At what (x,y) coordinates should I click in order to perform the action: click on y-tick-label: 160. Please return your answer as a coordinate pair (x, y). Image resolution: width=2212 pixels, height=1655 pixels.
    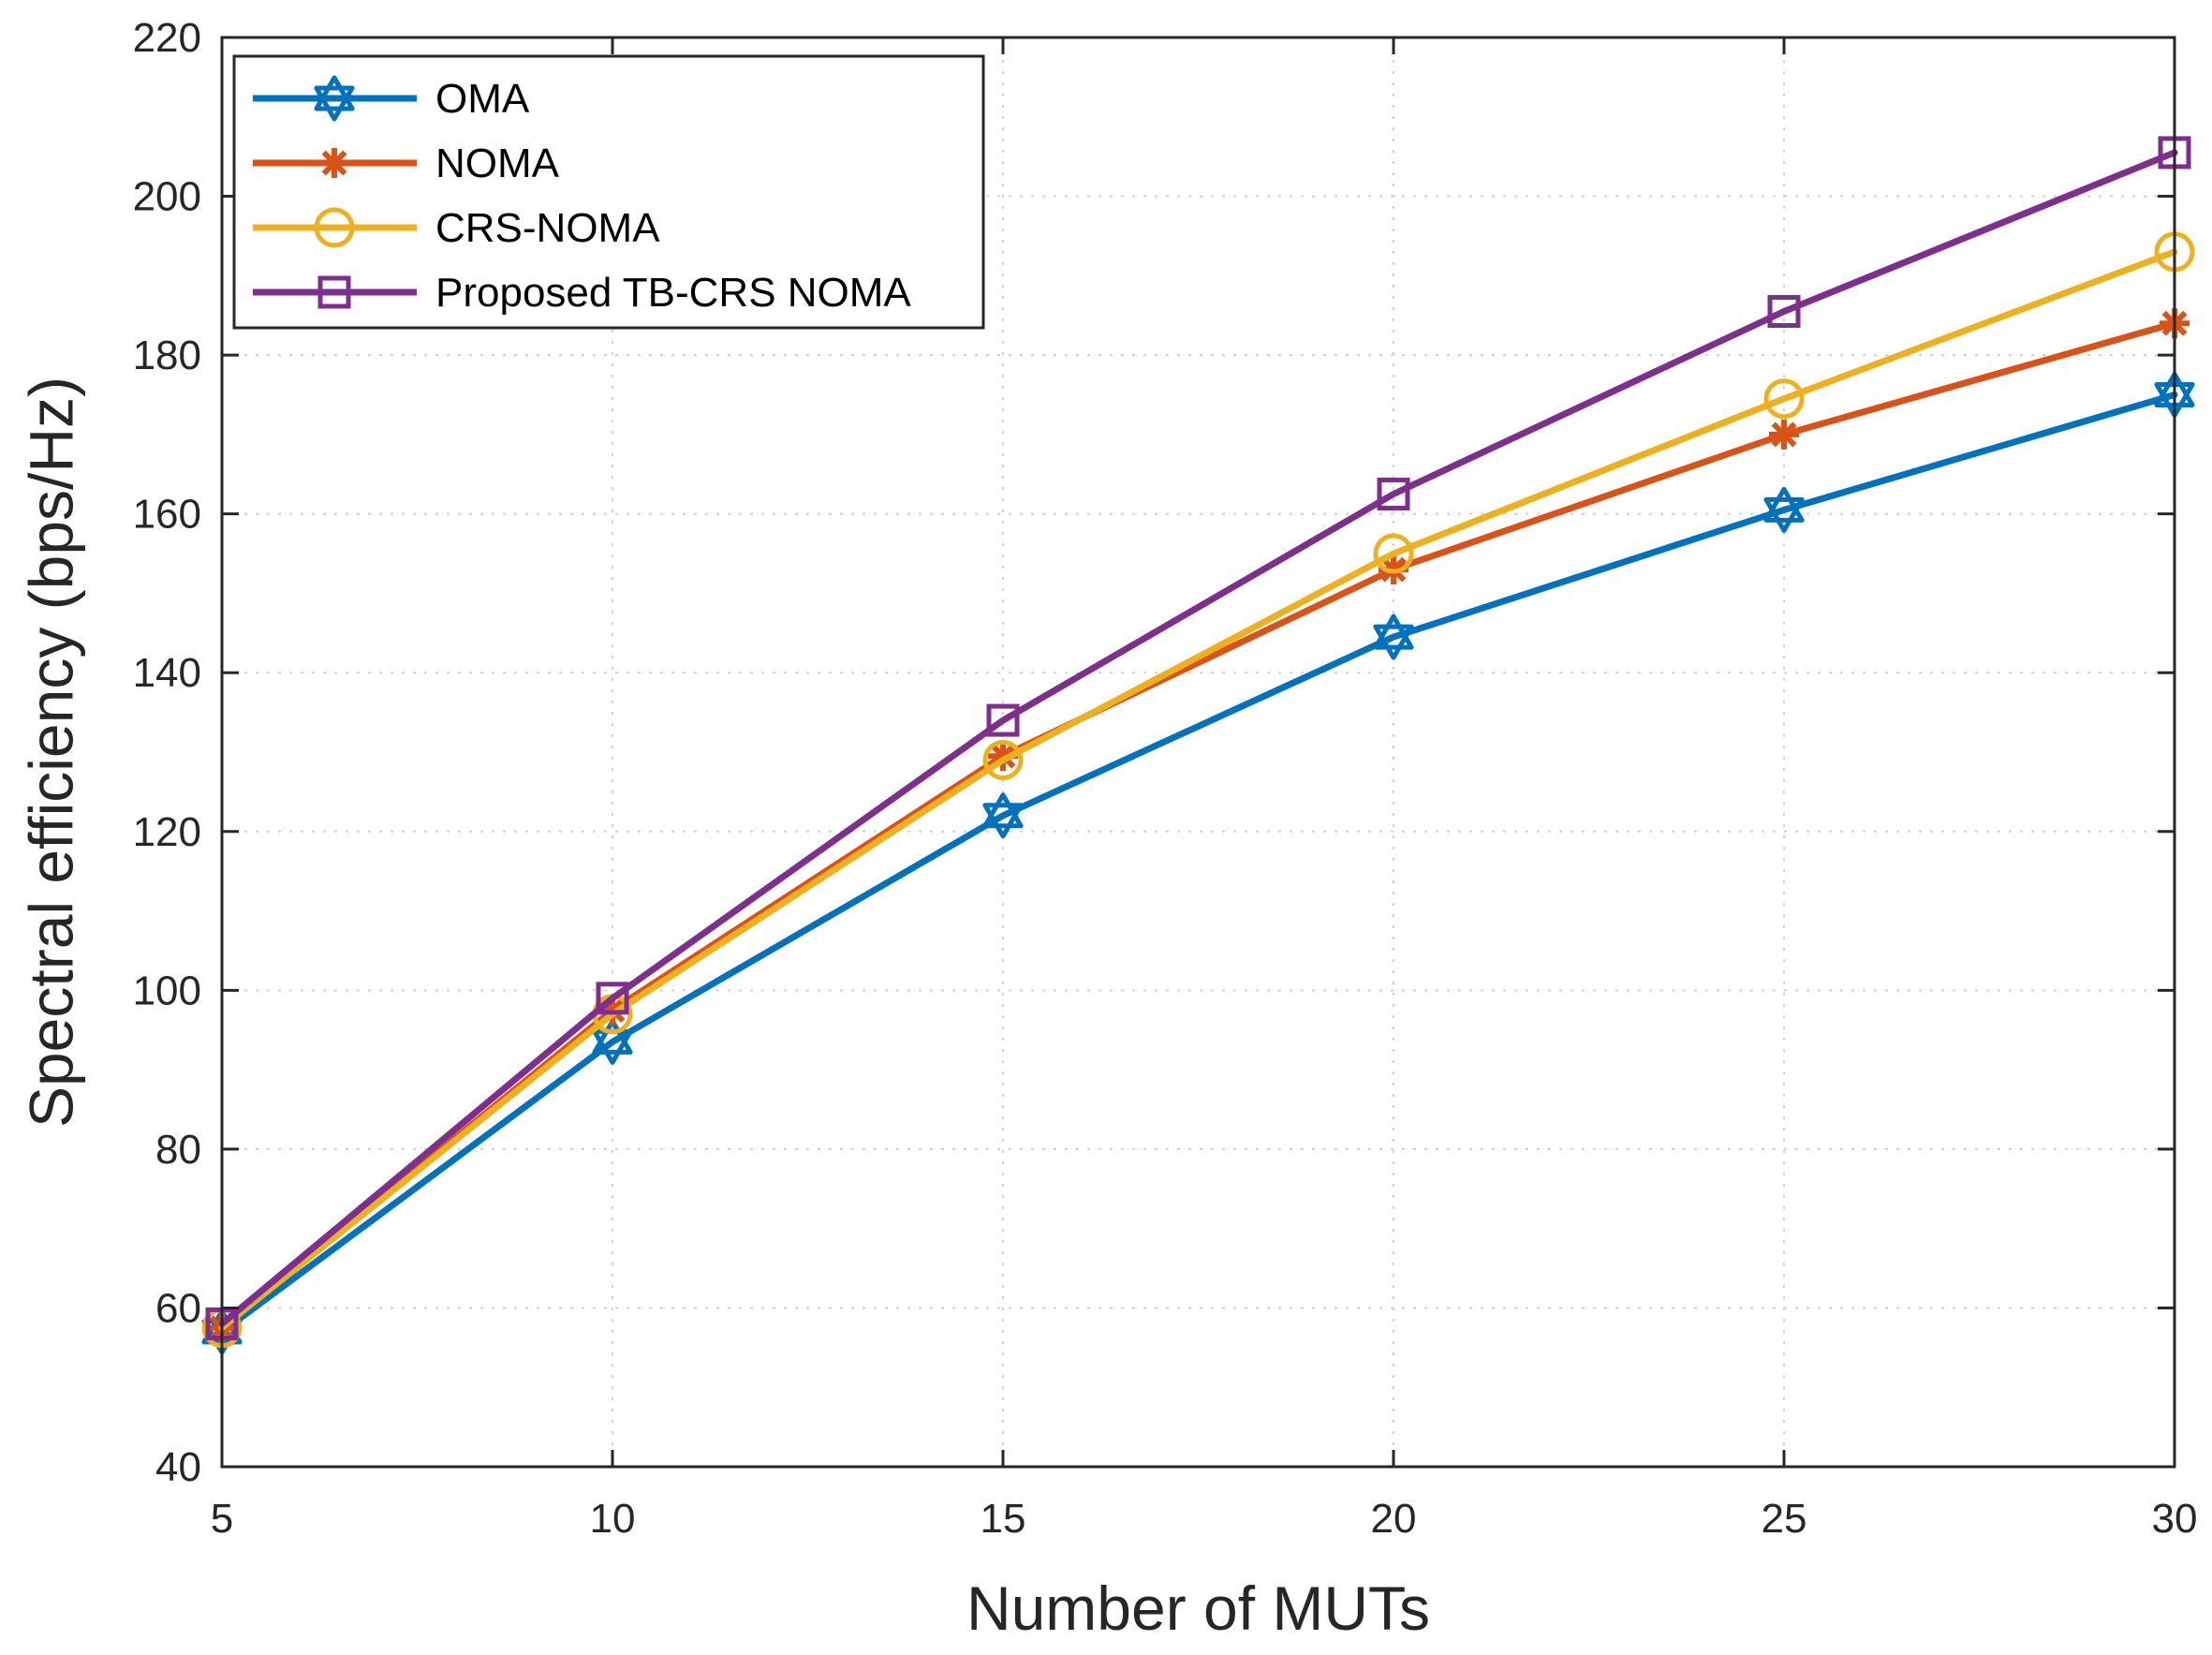
    Looking at the image, I should click on (167, 515).